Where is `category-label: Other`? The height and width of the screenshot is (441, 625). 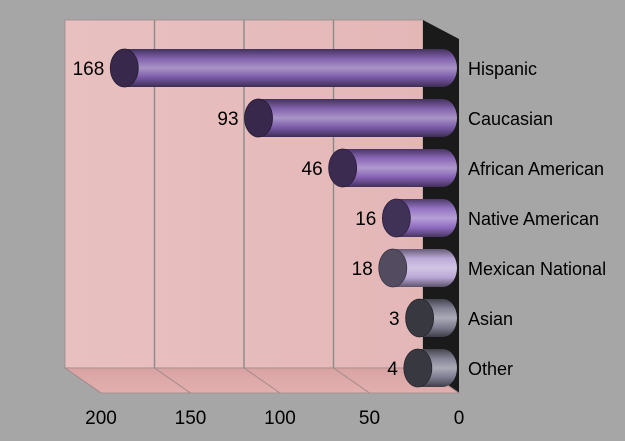
category-label: Other is located at coordinates (490, 369).